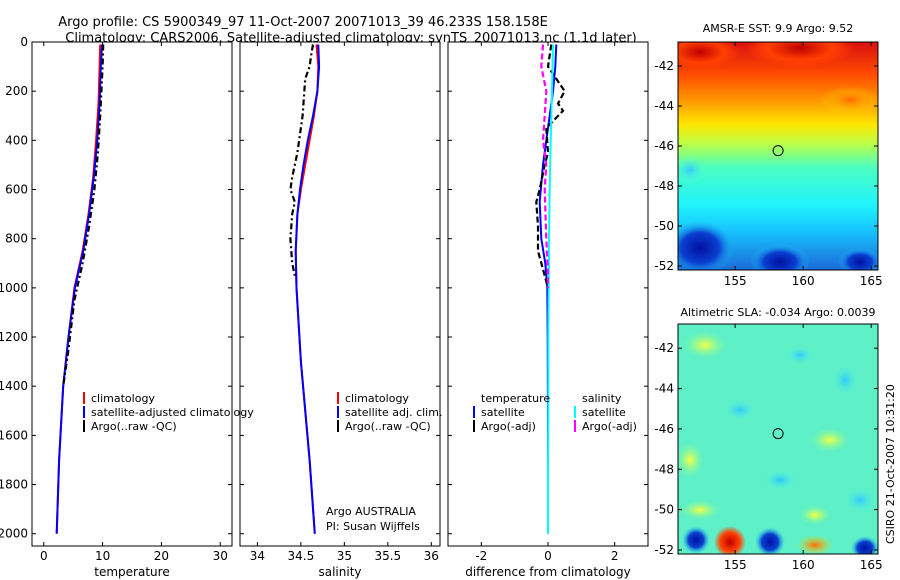  I want to click on y-tick-label: 1600, so click(14, 435).